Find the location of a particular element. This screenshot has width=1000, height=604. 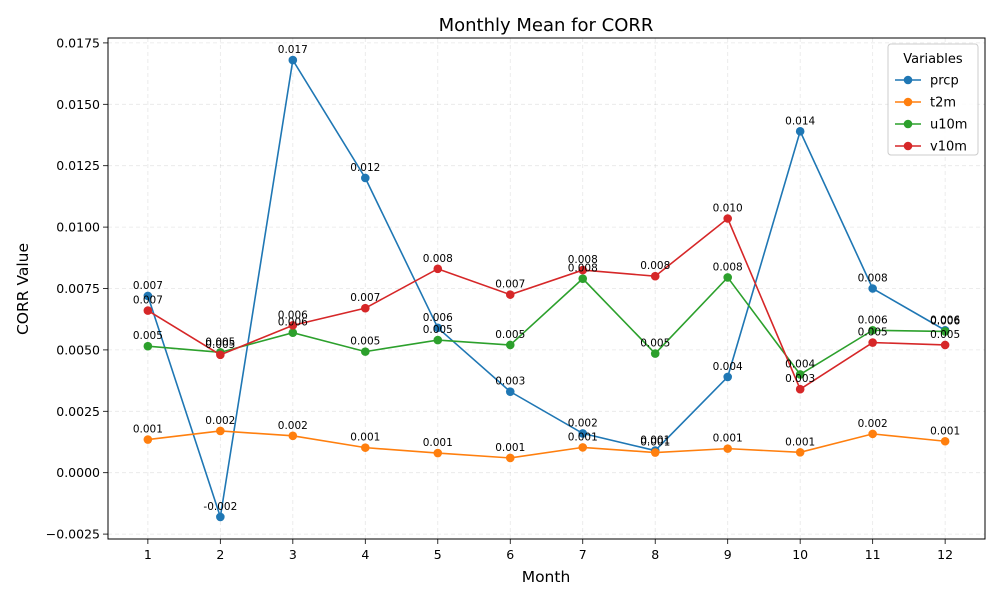

x-tick-label: 6 is located at coordinates (510, 554).